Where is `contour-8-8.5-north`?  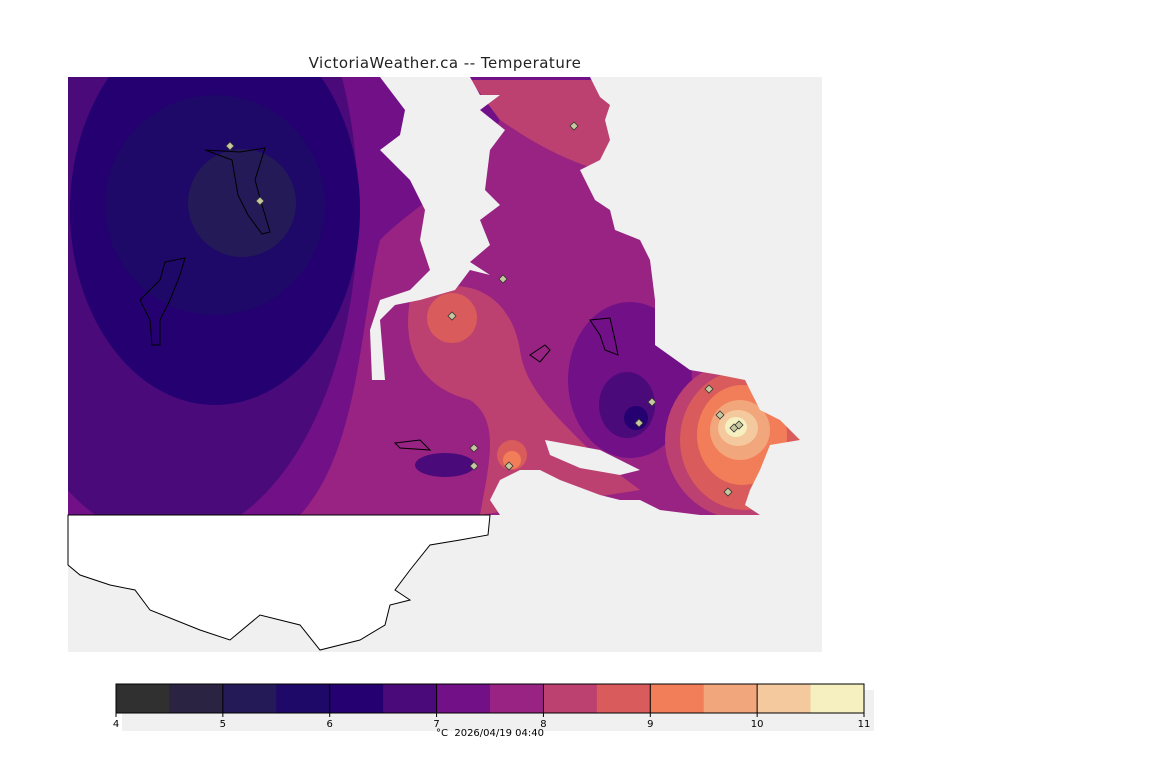
contour-8-8.5-north is located at coordinates (542, 127).